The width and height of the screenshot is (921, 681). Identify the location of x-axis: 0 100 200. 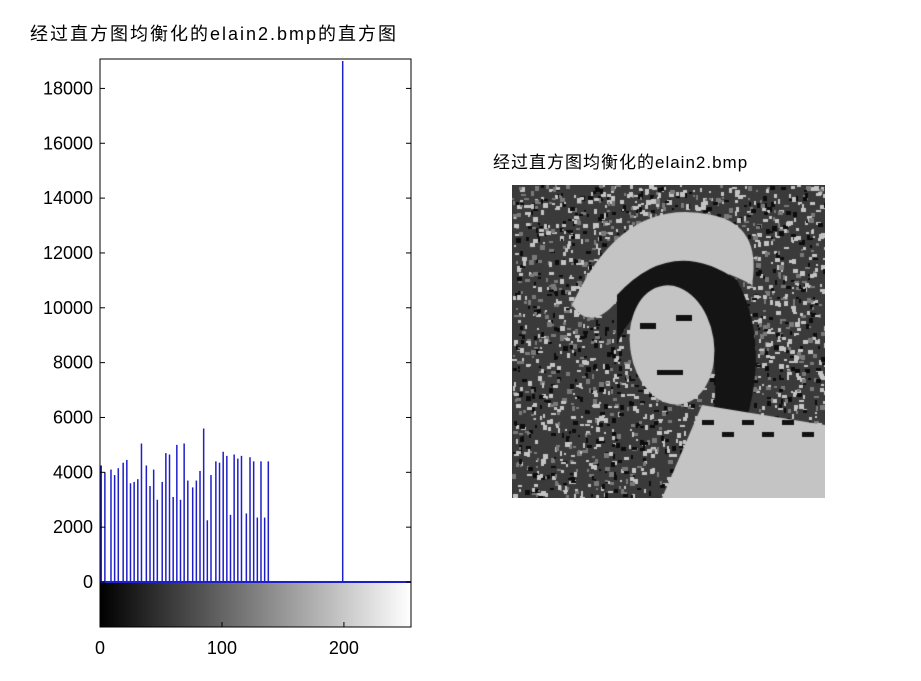
(227, 640).